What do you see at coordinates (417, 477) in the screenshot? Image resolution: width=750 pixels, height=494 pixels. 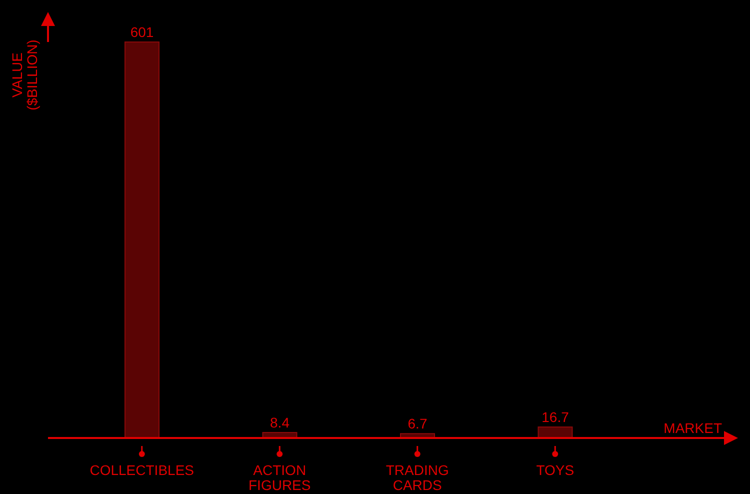 I see `x-tick-label: TRADING CARDS` at bounding box center [417, 477].